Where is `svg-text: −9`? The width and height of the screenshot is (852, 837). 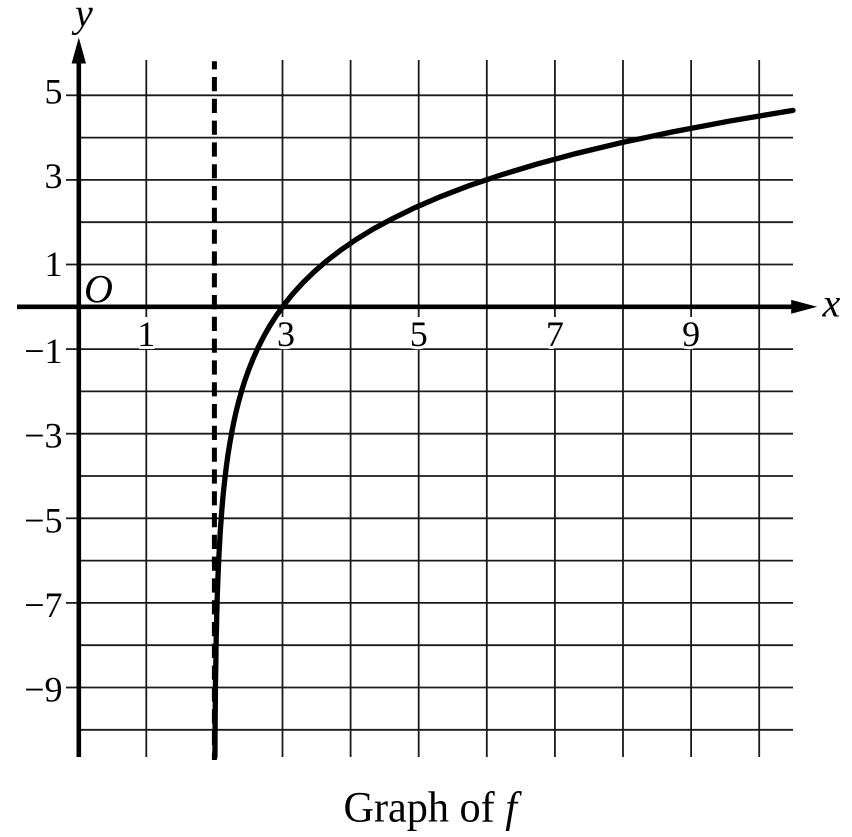
svg-text: −9 is located at coordinates (43, 690).